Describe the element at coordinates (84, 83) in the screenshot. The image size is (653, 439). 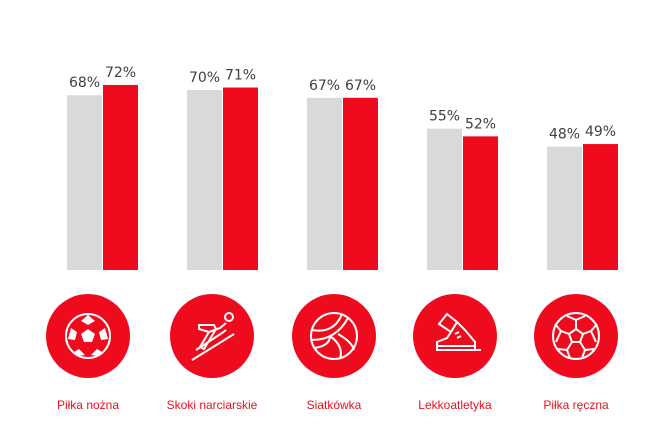
I see `value-label: 68%` at that location.